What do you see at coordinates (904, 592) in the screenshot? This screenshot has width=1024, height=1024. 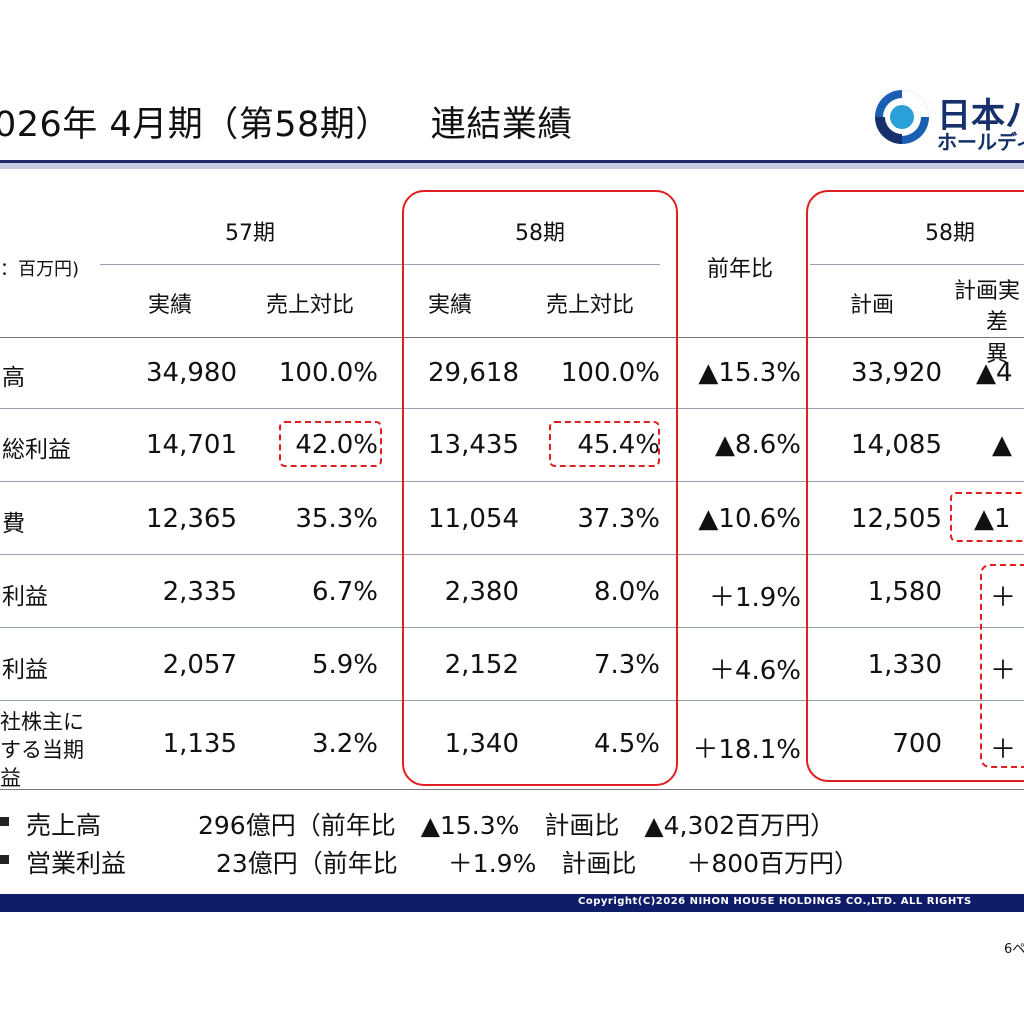 I see `cell-plan: 1,580` at bounding box center [904, 592].